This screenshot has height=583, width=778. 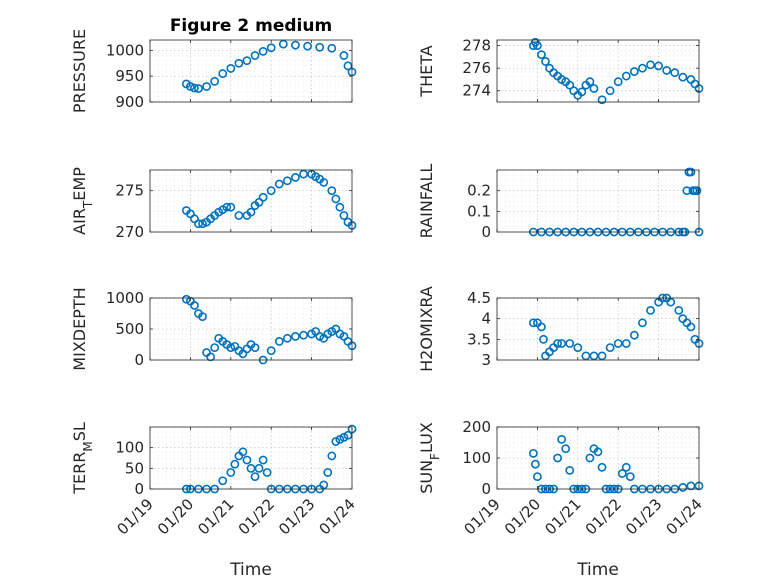 I want to click on y-tick-label: 4.5, so click(x=479, y=298).